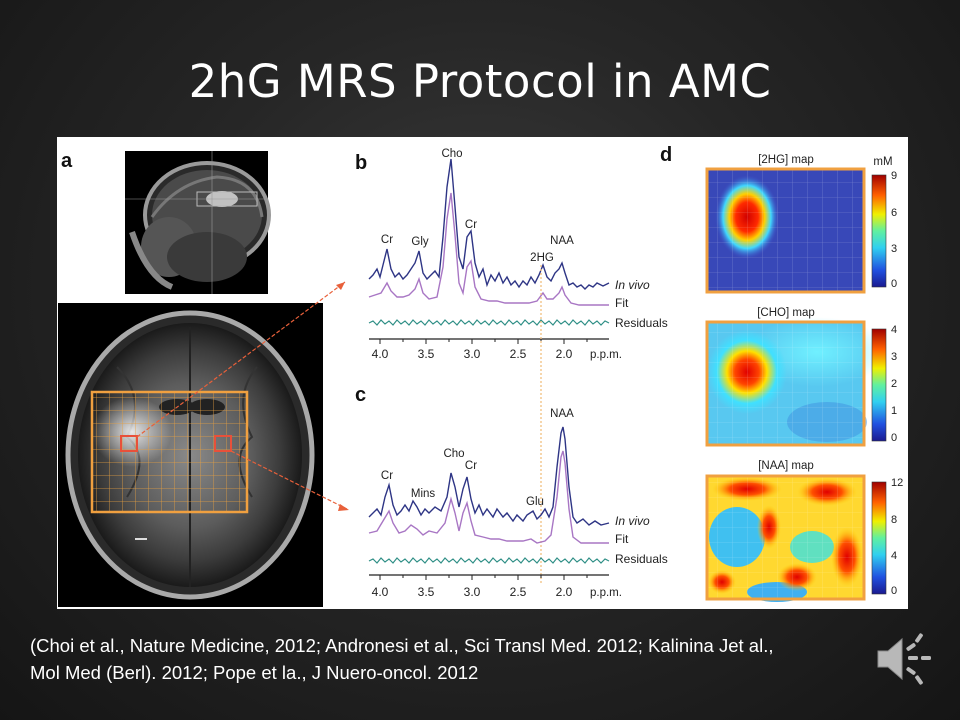 This screenshot has height=720, width=960. What do you see at coordinates (894, 411) in the screenshot?
I see `colorbar-tick: 1` at bounding box center [894, 411].